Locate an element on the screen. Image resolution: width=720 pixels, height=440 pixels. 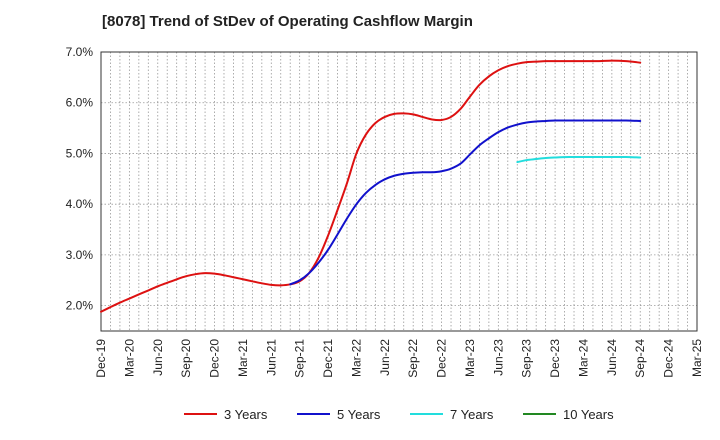
x-tick-label: Mar-23 is located at coordinates (470, 358).